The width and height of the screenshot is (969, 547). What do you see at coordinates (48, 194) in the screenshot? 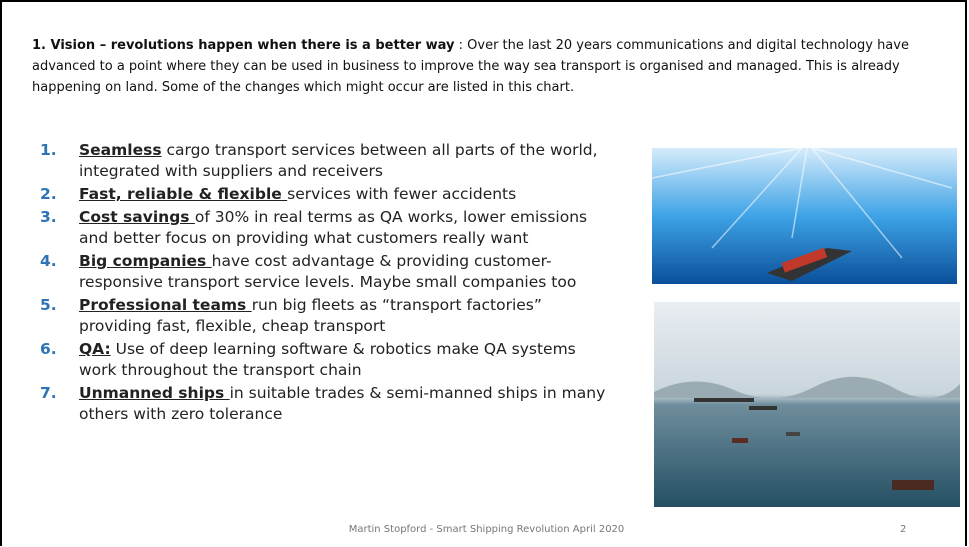
I see `item-number: 2.` at bounding box center [48, 194].